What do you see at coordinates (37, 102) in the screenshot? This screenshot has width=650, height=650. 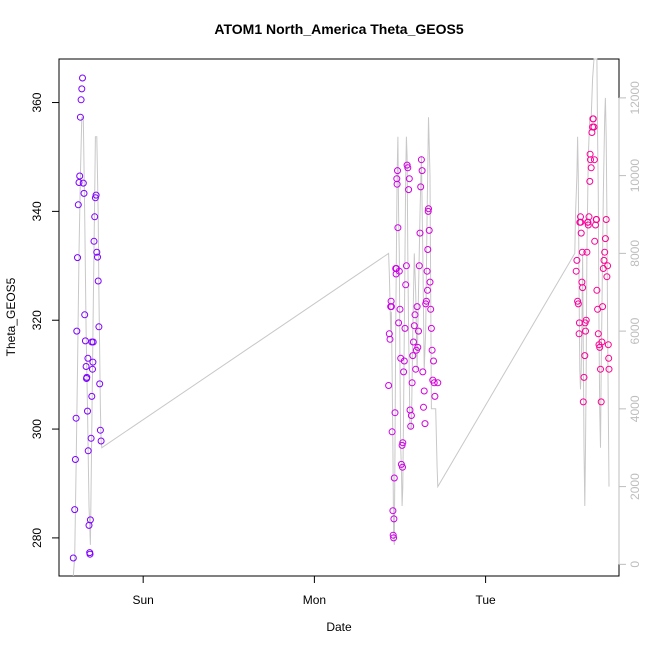 I see `y-tick-label: 360` at bounding box center [37, 102].